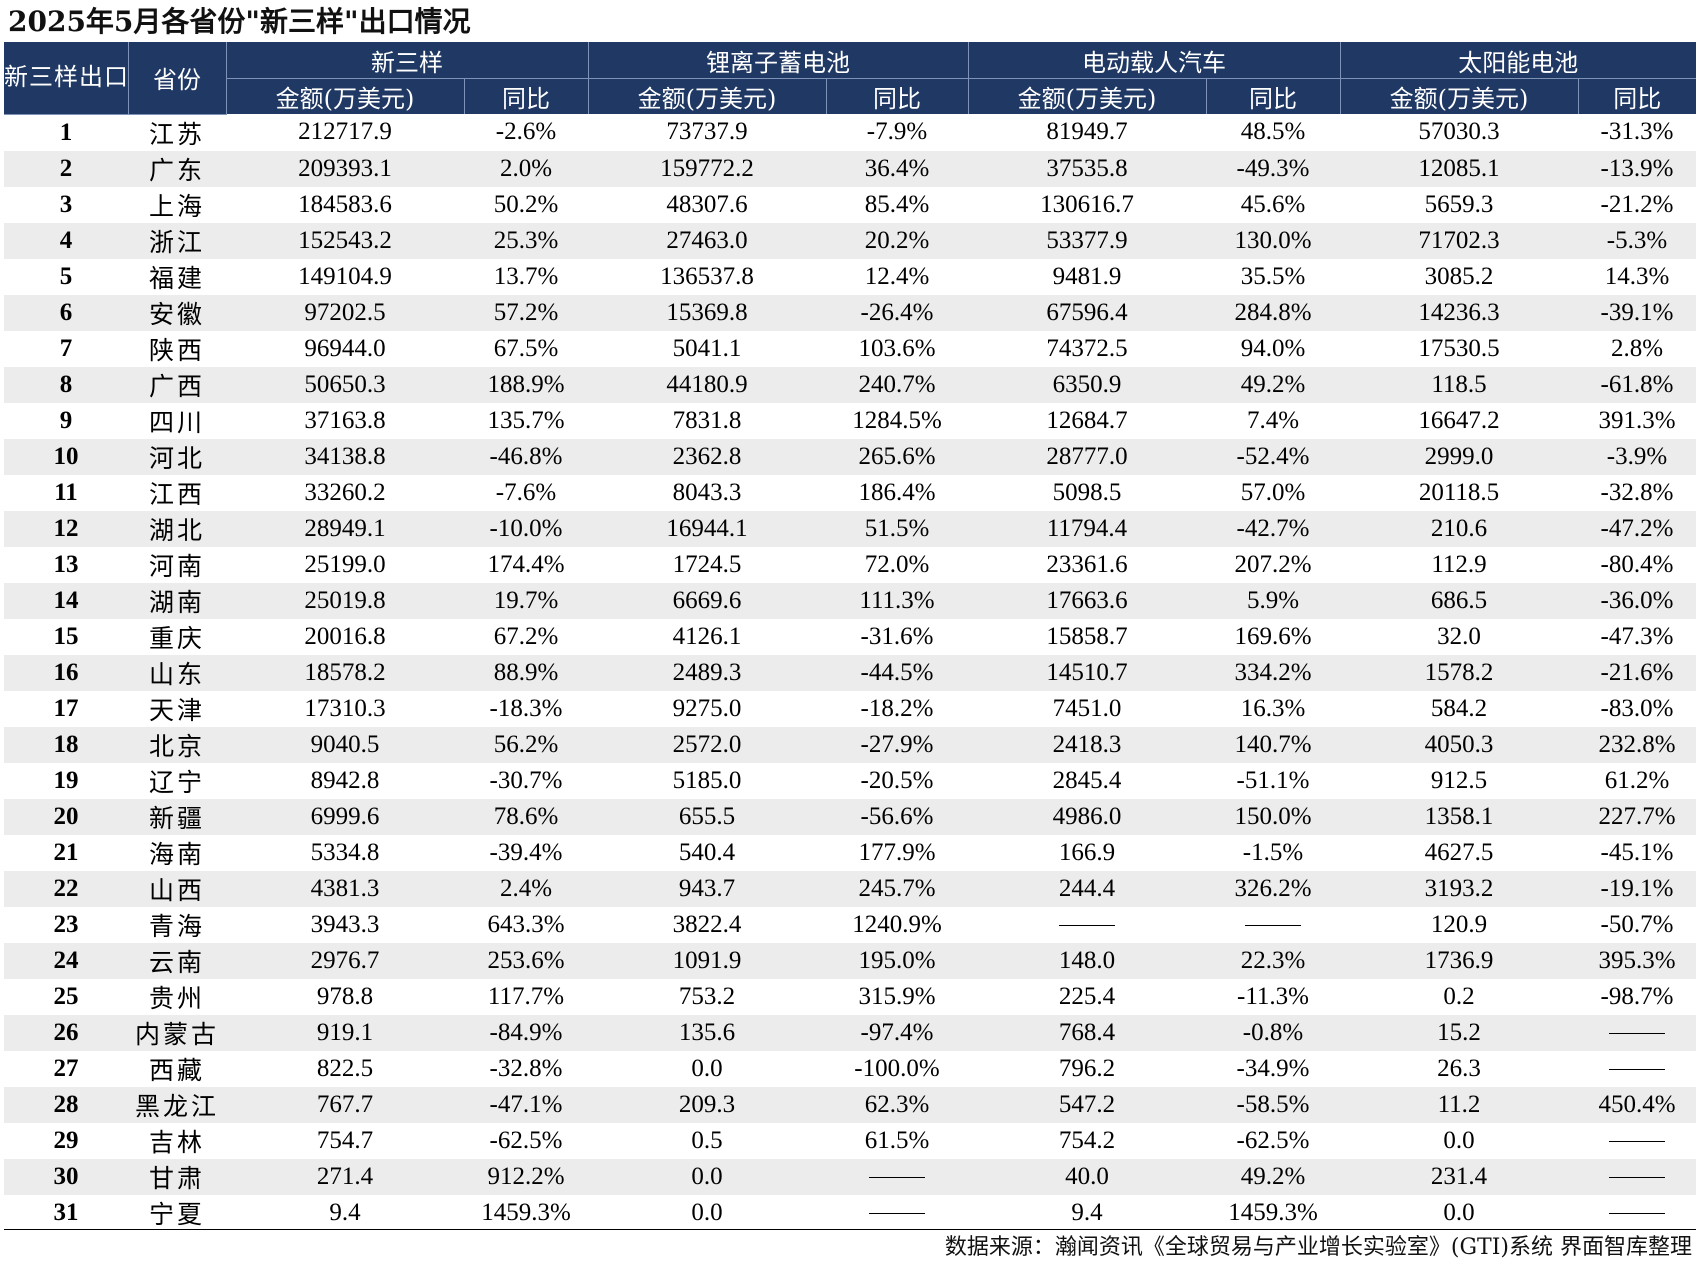 This screenshot has width=1700, height=1265. I want to click on solar-yoy-cell: -5.3%, so click(1637, 240).